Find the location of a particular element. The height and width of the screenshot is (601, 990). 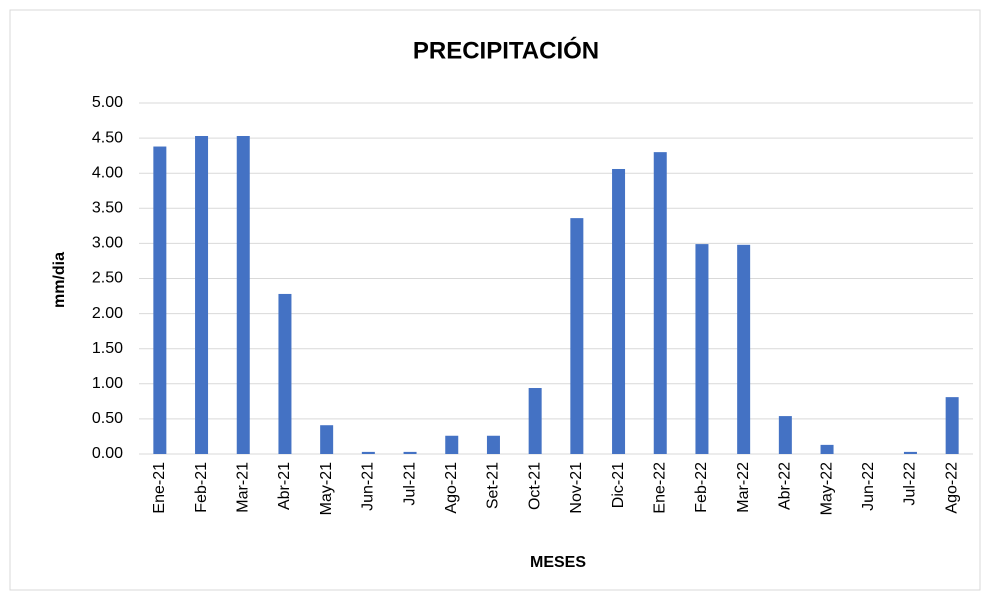

y-tick-label: 1.00 is located at coordinates (107, 383).